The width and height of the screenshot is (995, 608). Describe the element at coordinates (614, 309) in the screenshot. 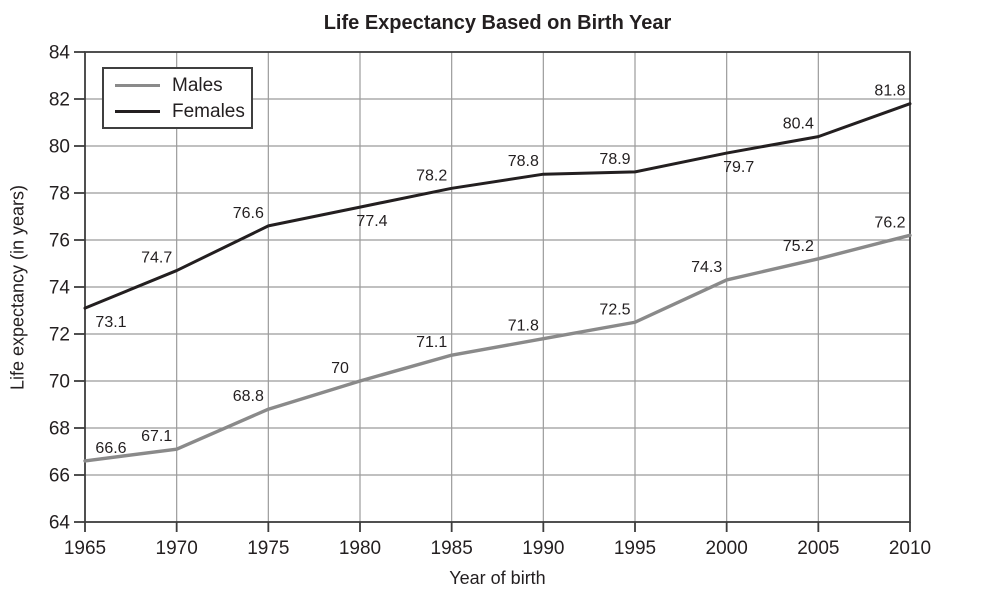

I see `males-point-label: 72.5` at that location.